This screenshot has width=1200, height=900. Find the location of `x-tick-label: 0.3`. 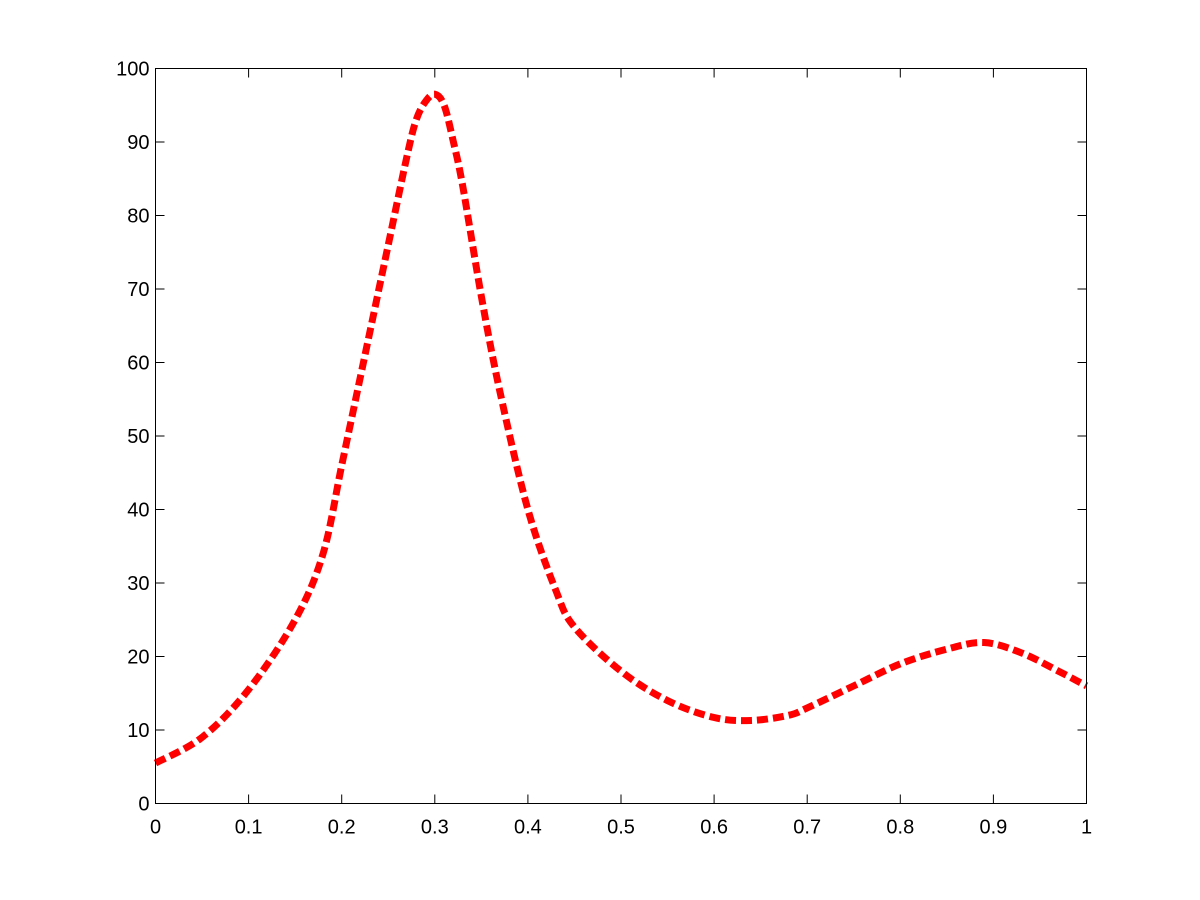

x-tick-label: 0.3 is located at coordinates (435, 828).